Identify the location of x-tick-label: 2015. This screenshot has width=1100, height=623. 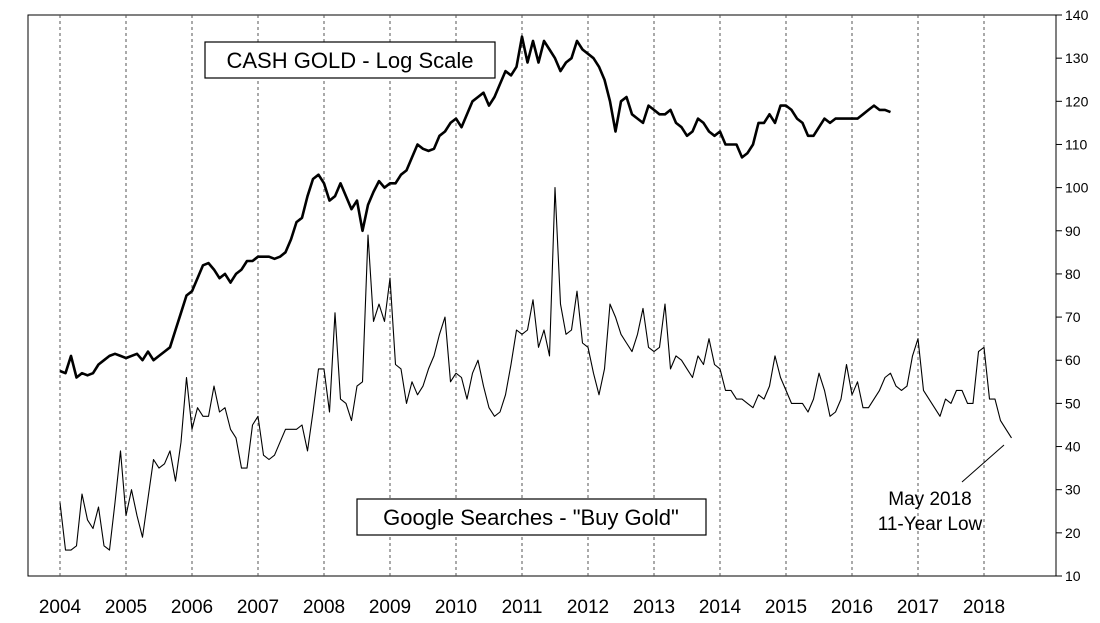
(786, 607).